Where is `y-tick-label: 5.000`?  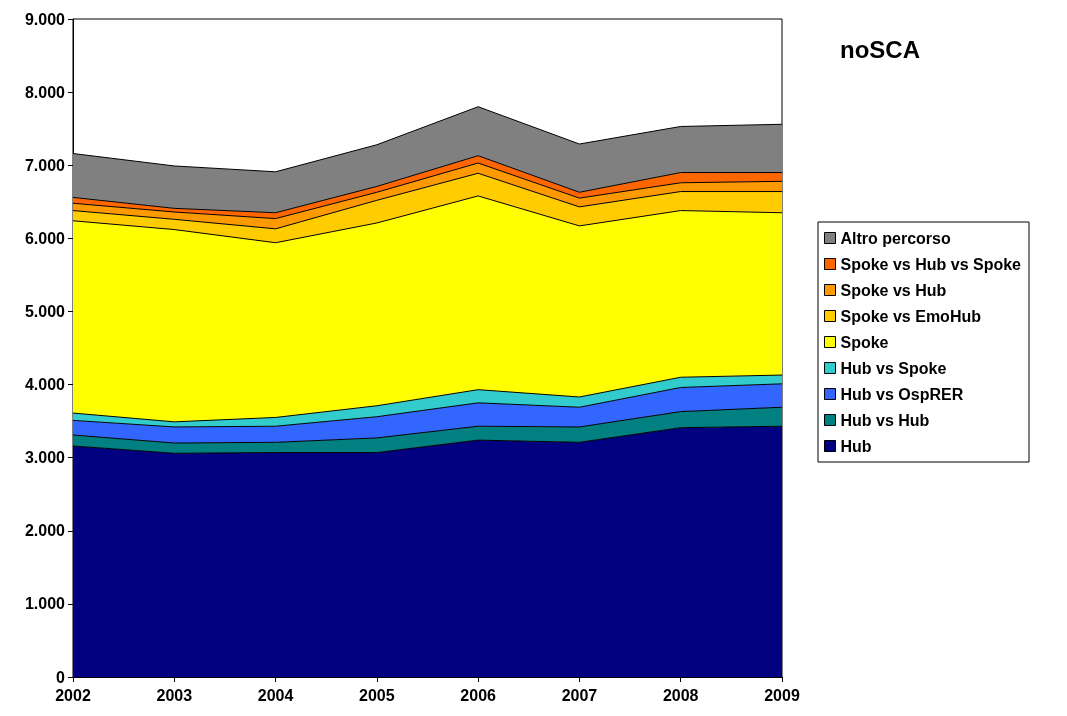
y-tick-label: 5.000 is located at coordinates (45, 311).